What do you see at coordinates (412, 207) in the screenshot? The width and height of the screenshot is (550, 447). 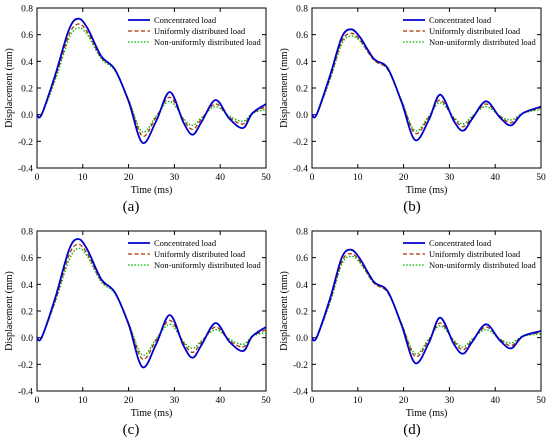 I see `panel-label-b: (b)` at bounding box center [412, 207].